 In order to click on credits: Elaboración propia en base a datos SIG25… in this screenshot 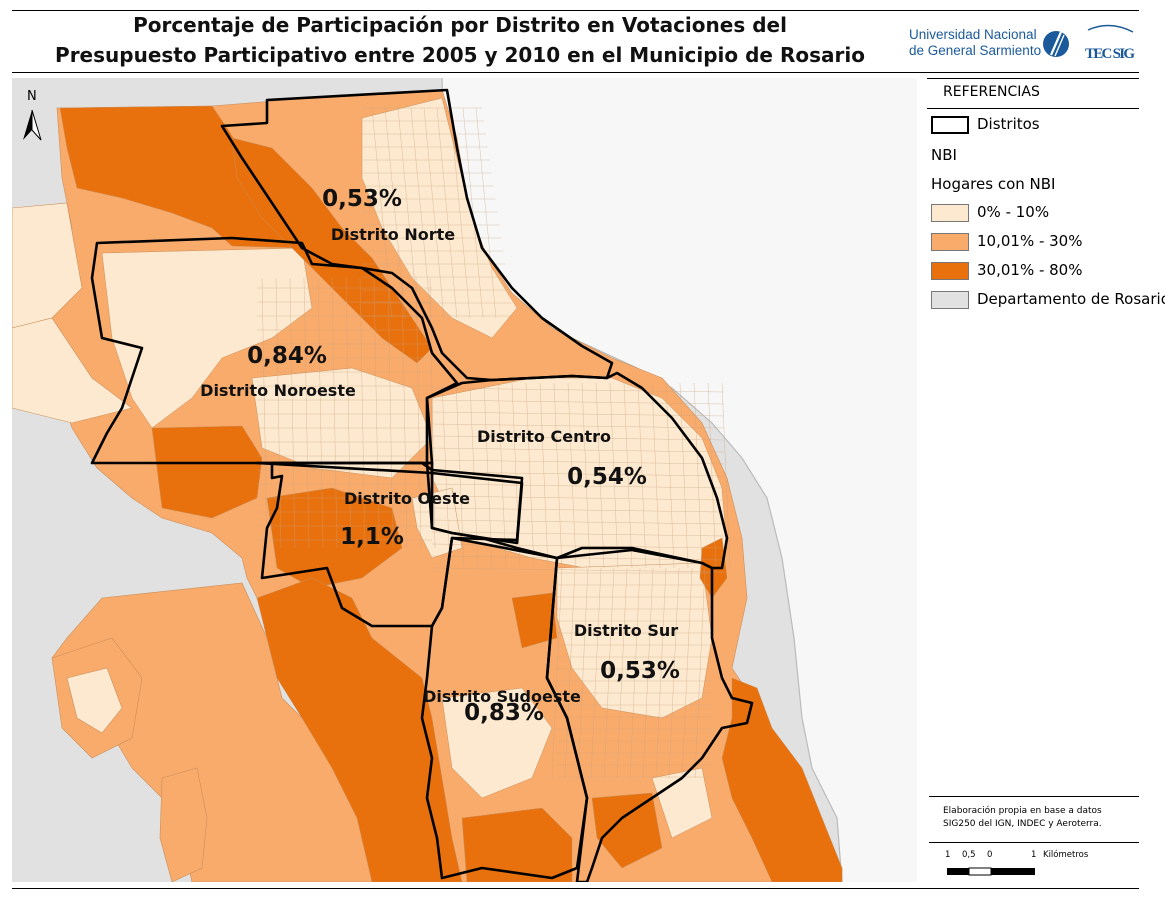, I will do `click(1034, 813)`.